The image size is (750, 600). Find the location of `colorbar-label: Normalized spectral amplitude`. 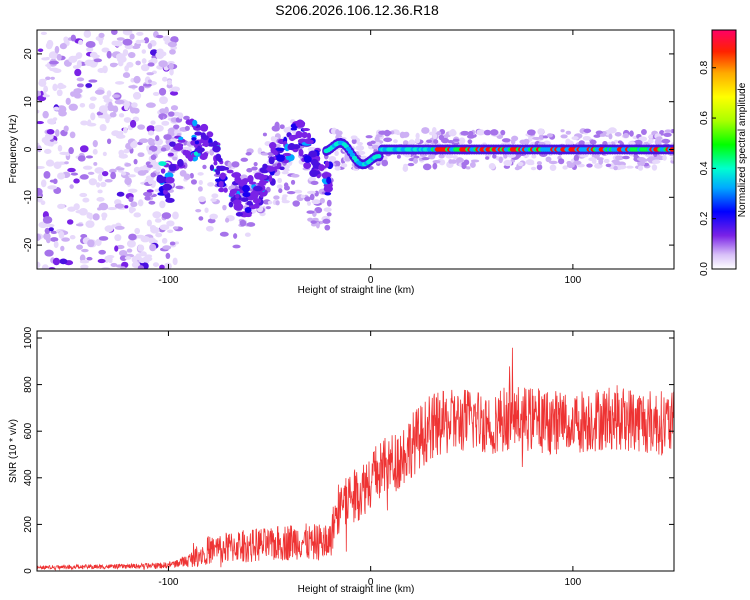

colorbar-label: Normalized spectral amplitude is located at coordinates (742, 149).